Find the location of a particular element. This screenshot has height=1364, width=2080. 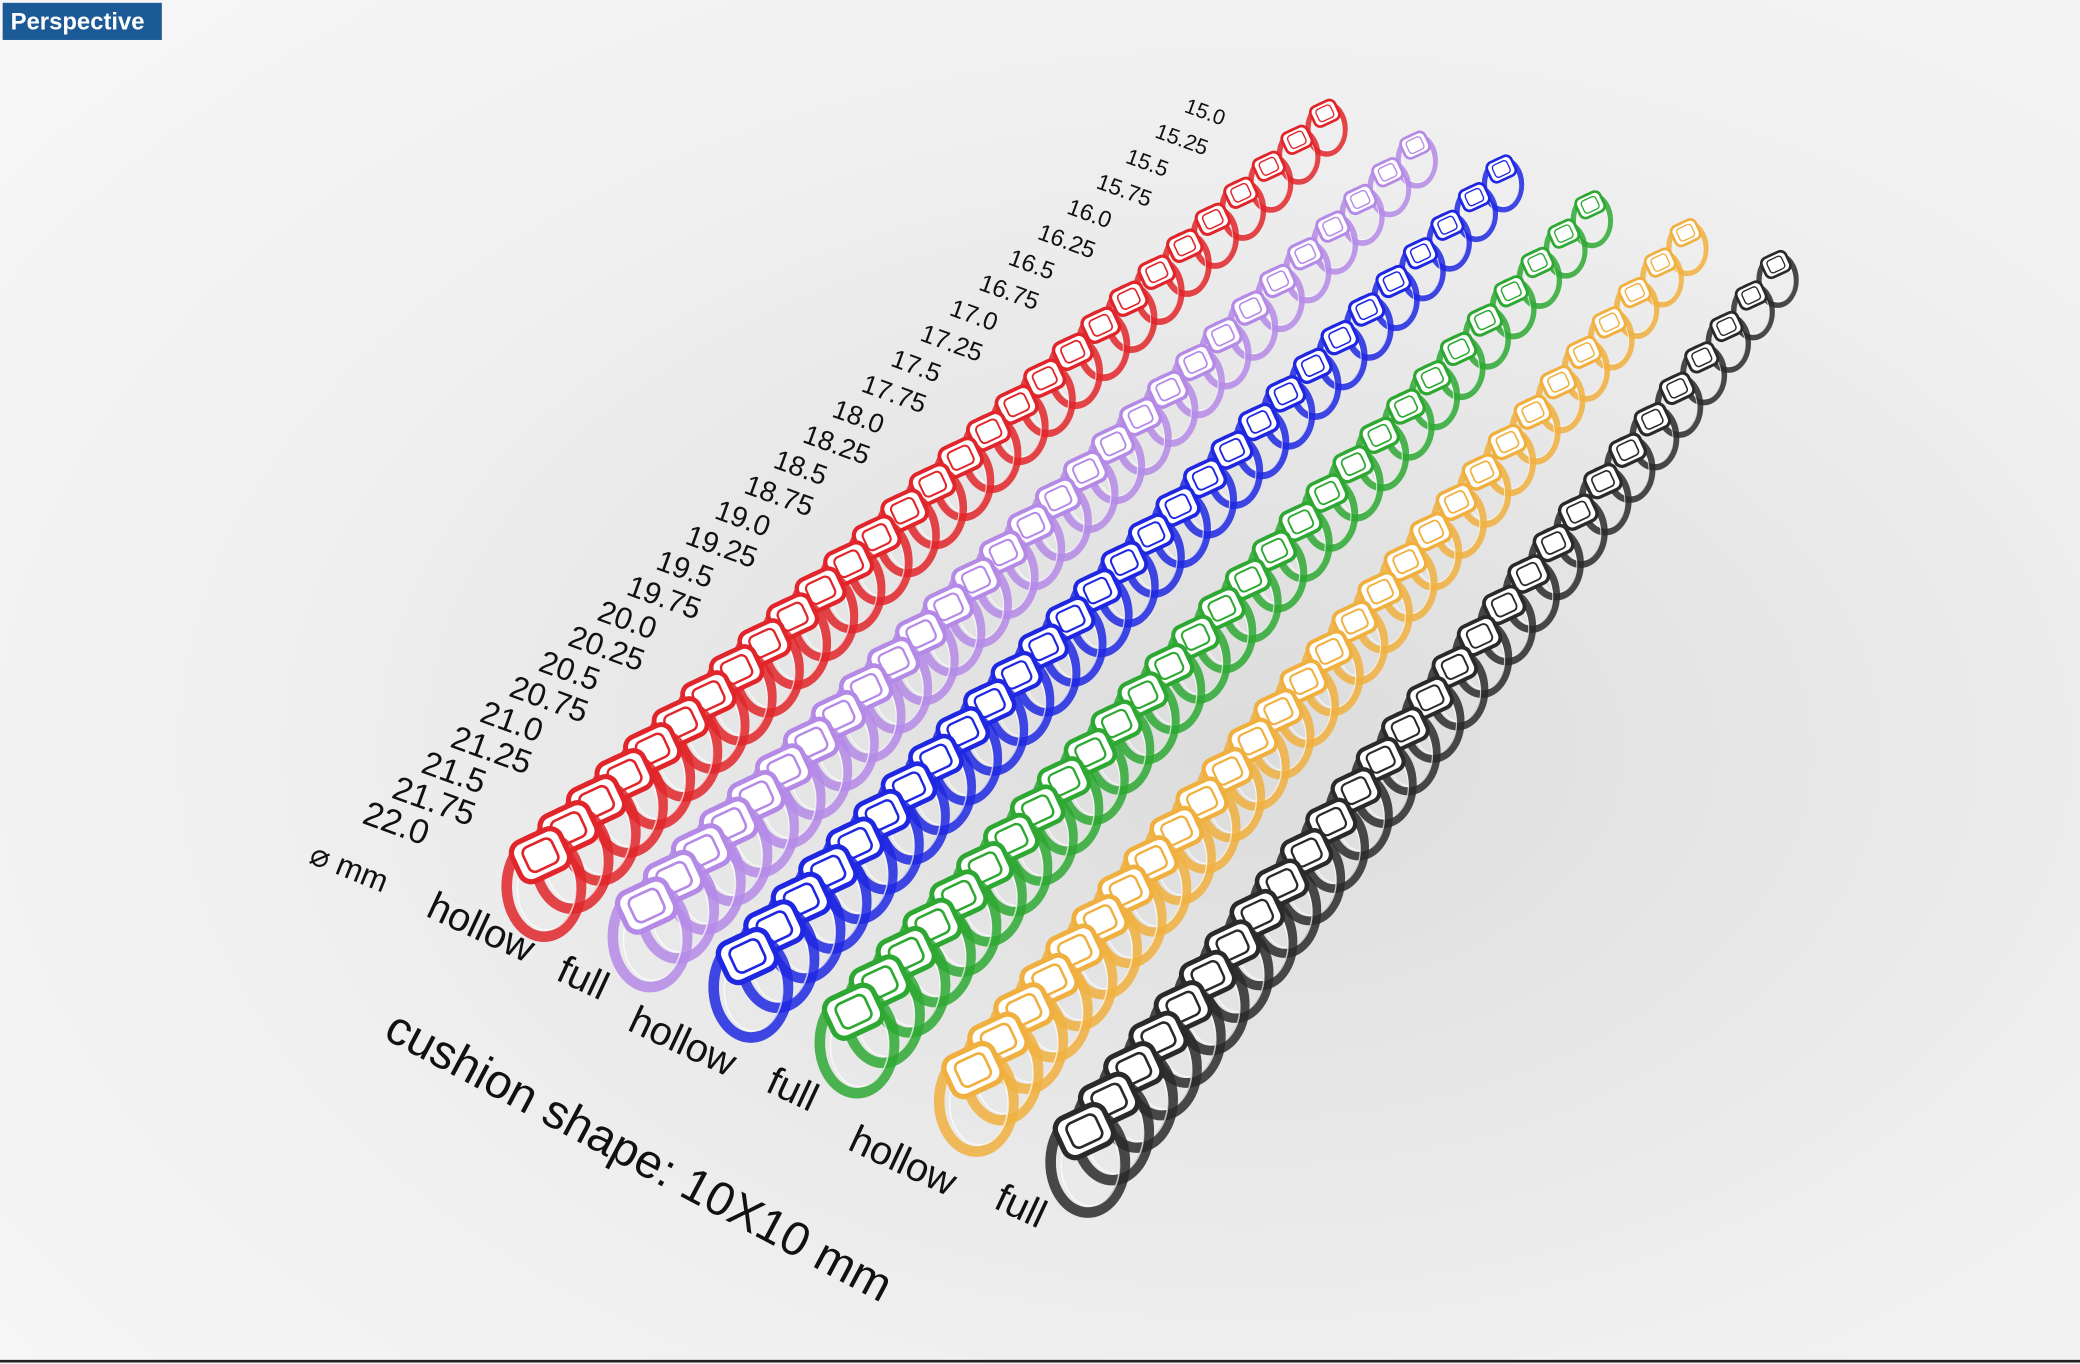

viewport-tab is located at coordinates (82, 21).